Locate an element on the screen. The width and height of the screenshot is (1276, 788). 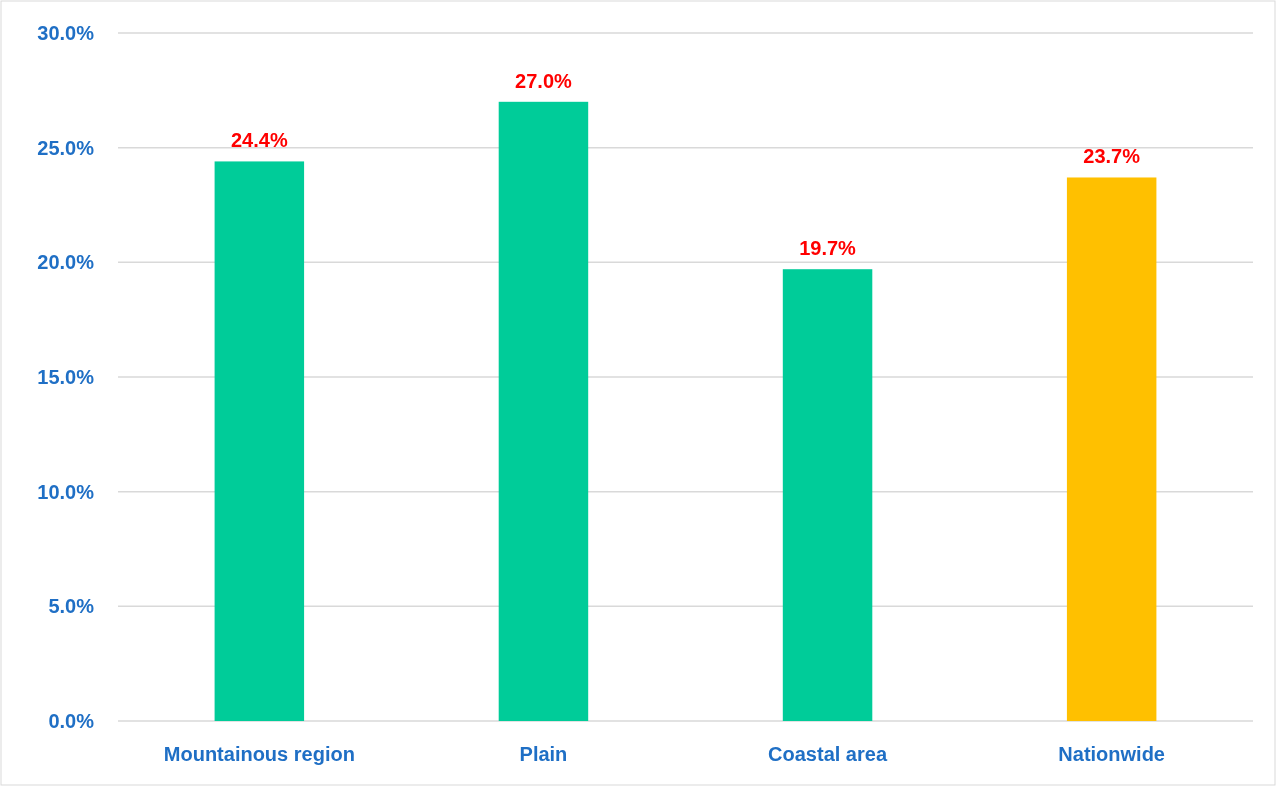
y-tick-label: 15.0% is located at coordinates (66, 377).